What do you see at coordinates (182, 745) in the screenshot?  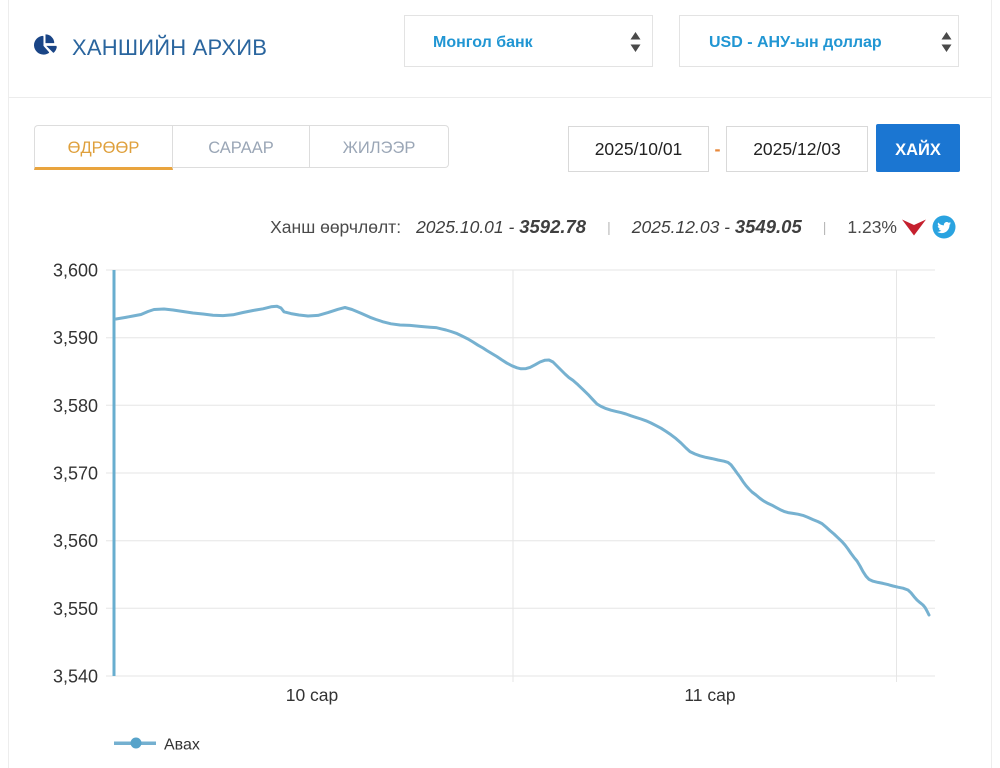 I see `svg-text: Авах` at bounding box center [182, 745].